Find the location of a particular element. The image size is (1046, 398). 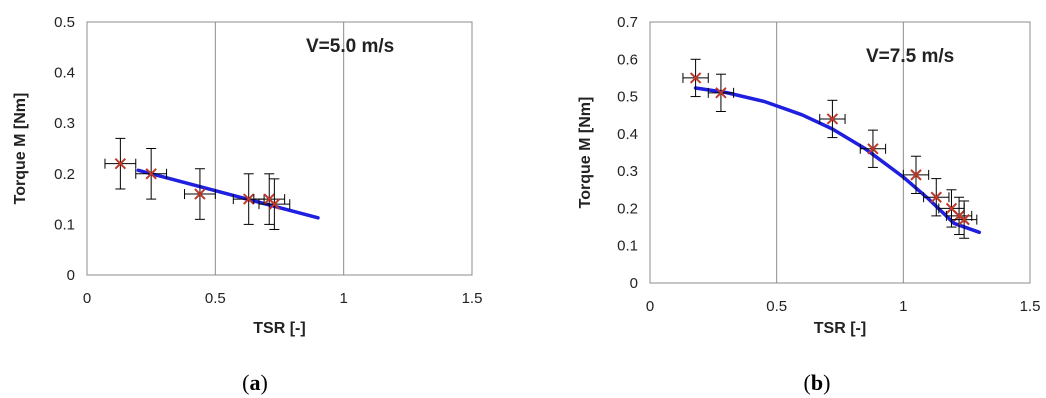

chart-a-y-axis-title: Torque M [Nm] is located at coordinates (20, 149).